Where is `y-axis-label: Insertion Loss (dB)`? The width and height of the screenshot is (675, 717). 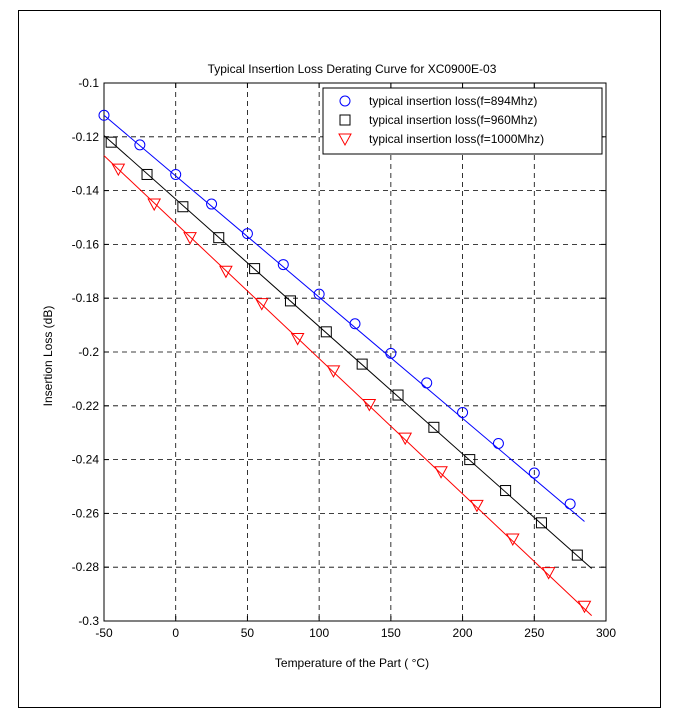 y-axis-label: Insertion Loss (dB) is located at coordinates (48, 356).